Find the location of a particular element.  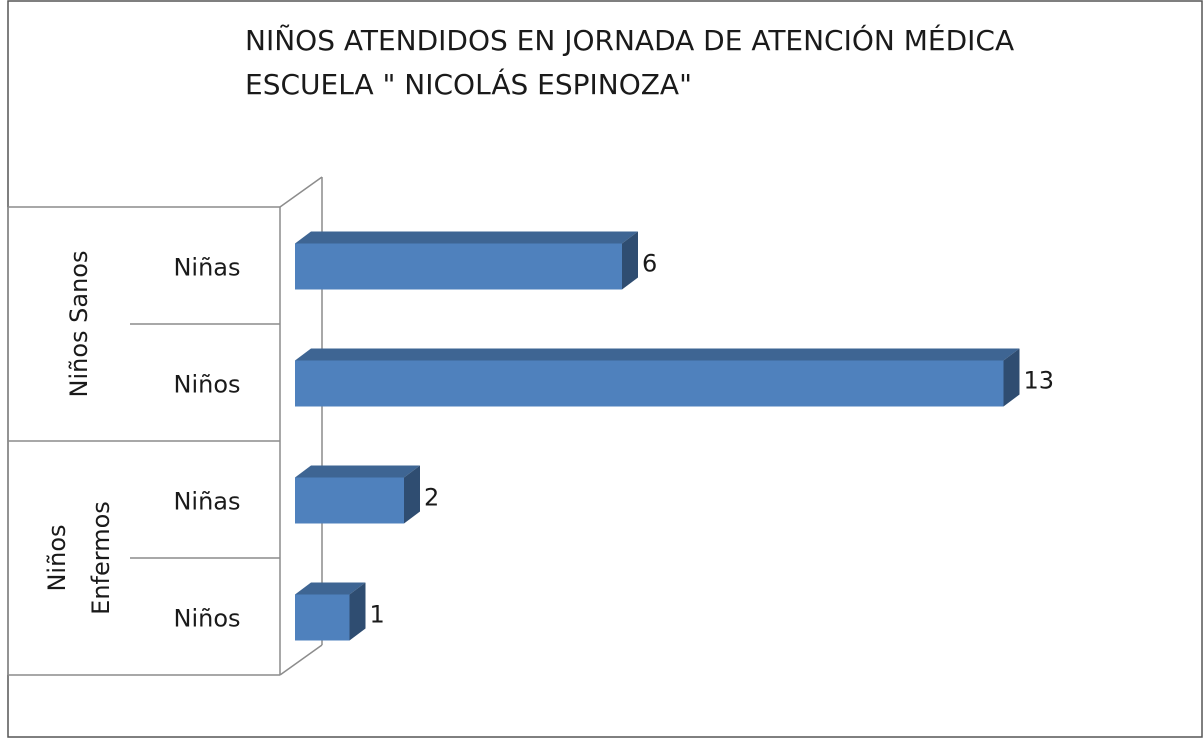

chart-title: ESCUELA " NICOLÁS ESPINOZA" is located at coordinates (468, 84).